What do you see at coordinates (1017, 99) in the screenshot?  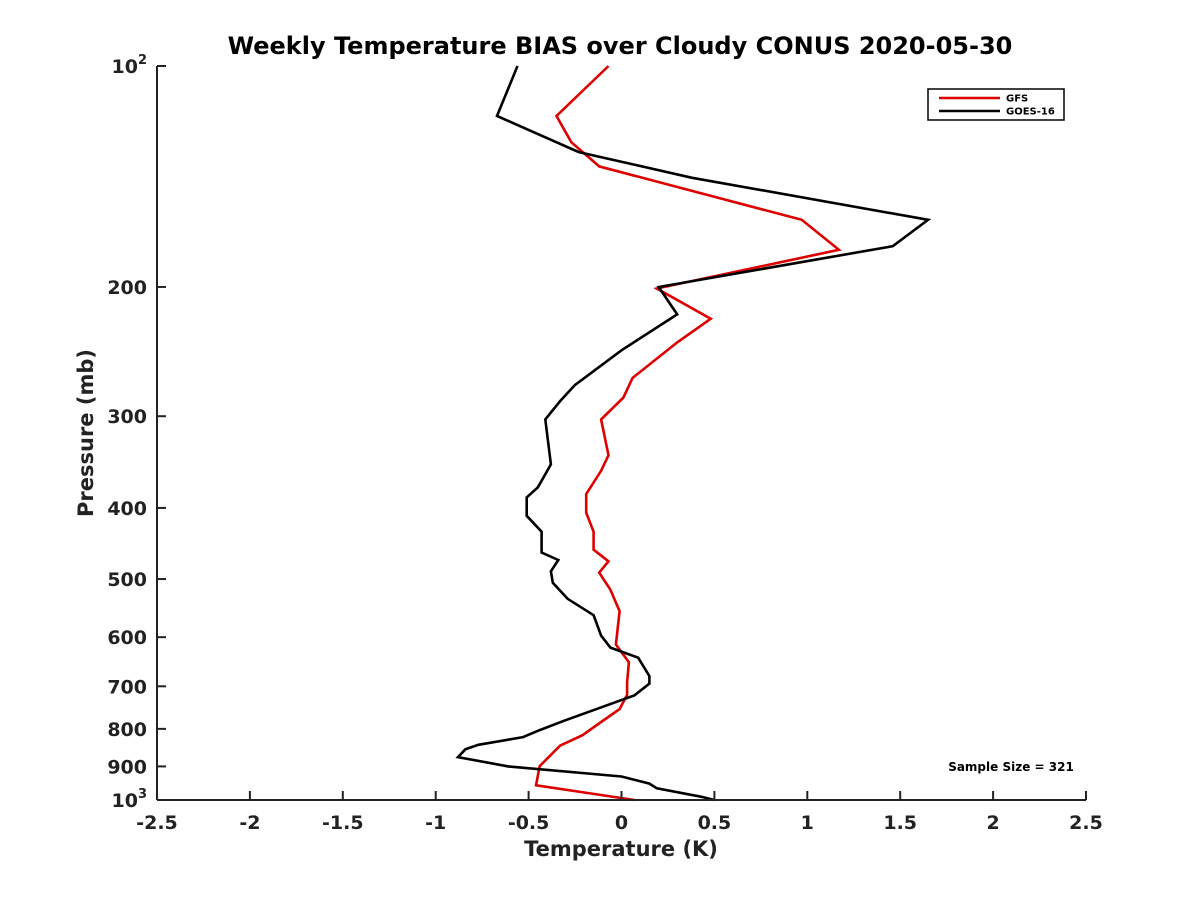 I see `legend-label-gfs: GFS` at bounding box center [1017, 99].